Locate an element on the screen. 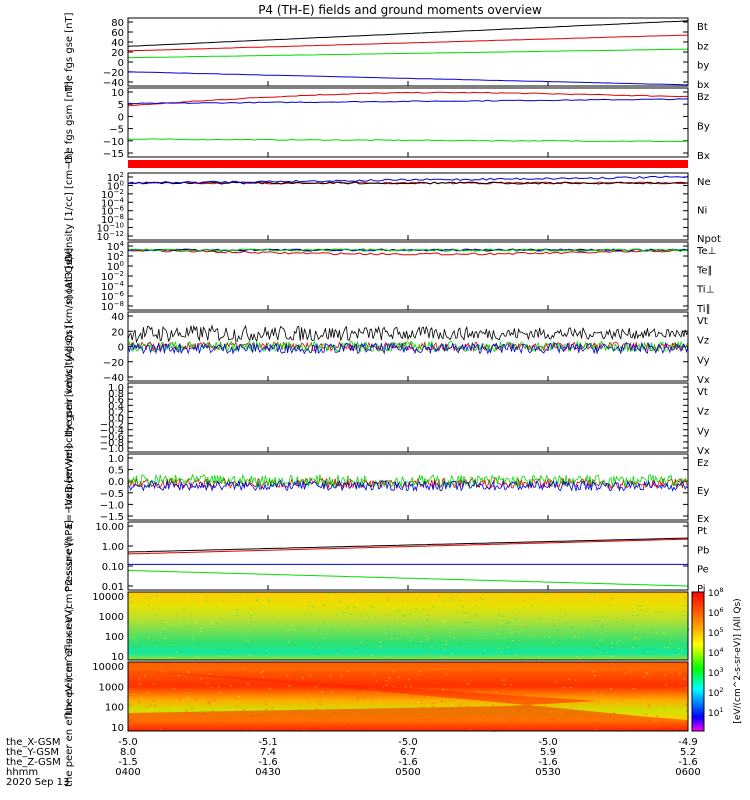 The height and width of the screenshot is (800, 750). svg-text: 10⁻² is located at coordinates (112, 194).